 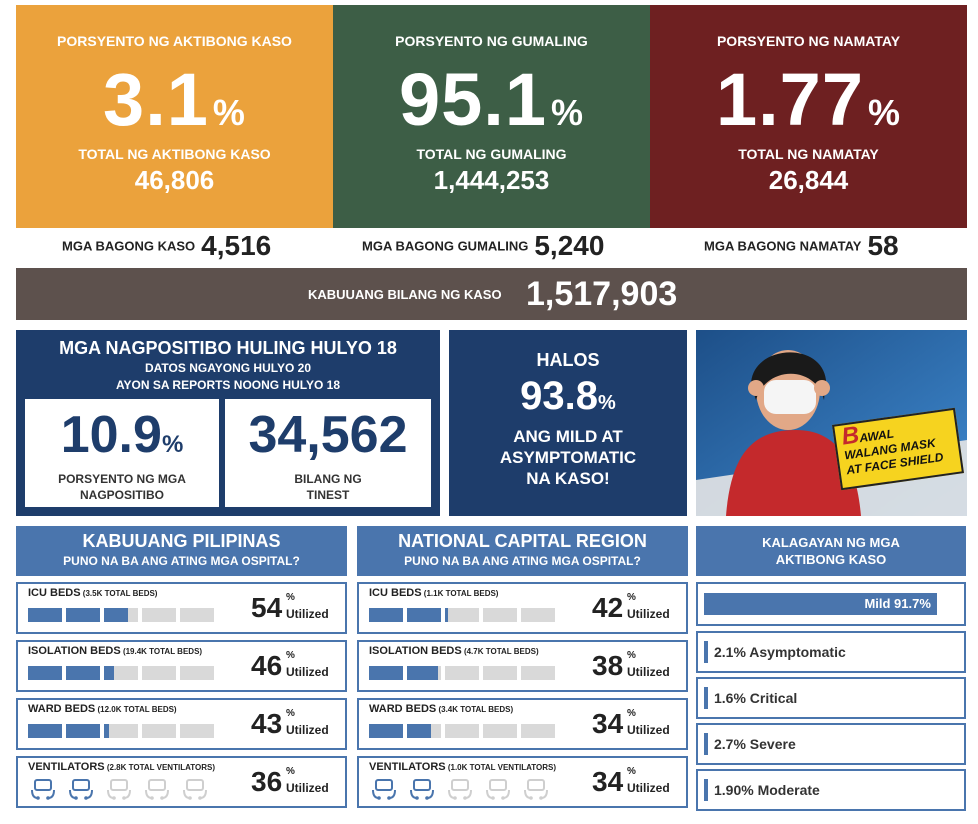 What do you see at coordinates (602, 294) in the screenshot?
I see `total-cases-value: 1,517,903` at bounding box center [602, 294].